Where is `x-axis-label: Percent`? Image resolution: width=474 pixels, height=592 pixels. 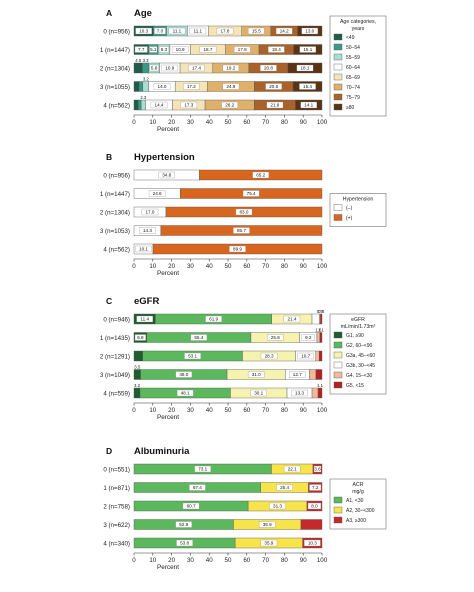 x-axis-label: Percent is located at coordinates (168, 273).